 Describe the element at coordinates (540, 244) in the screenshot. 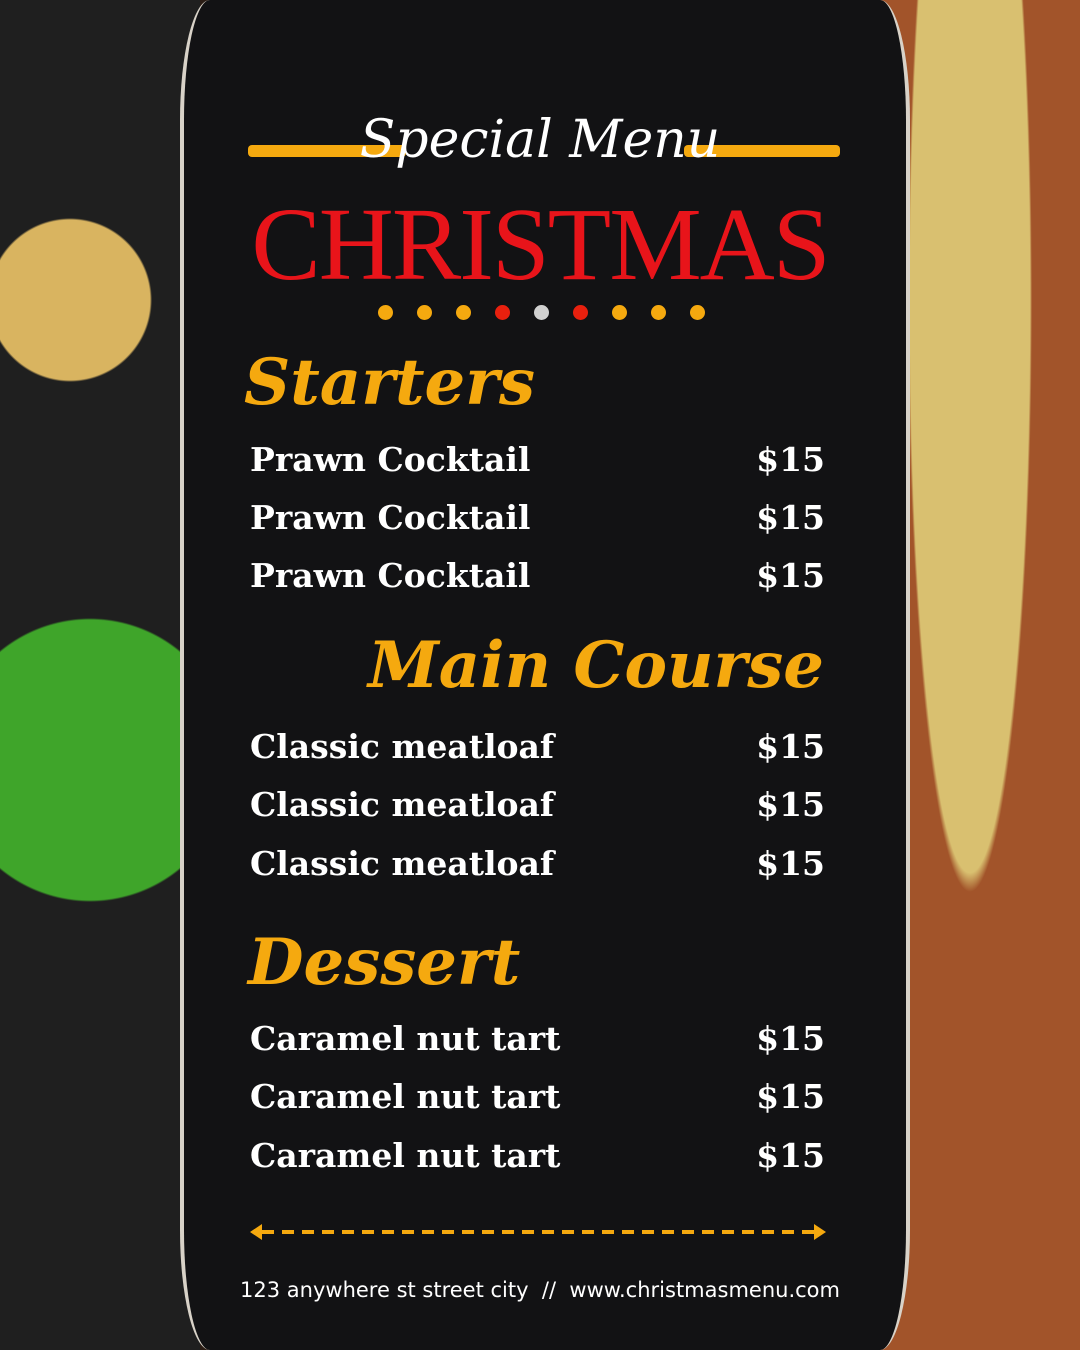

I see `page-title: CHRISTMAS` at that location.